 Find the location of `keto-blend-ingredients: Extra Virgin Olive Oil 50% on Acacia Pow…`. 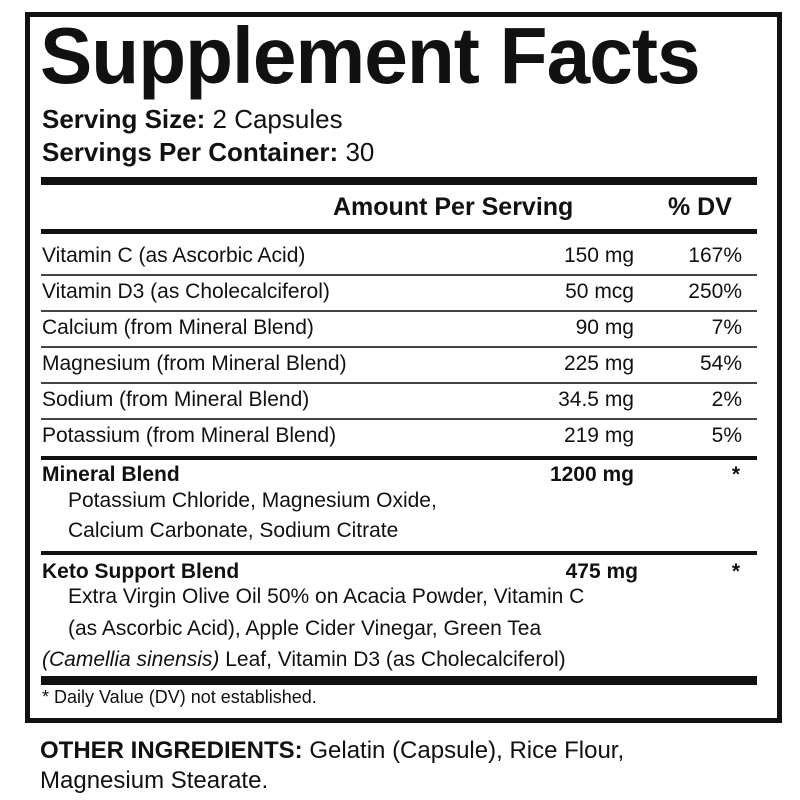

keto-blend-ingredients: Extra Virgin Olive Oil 50% on Acacia Pow… is located at coordinates (326, 596).